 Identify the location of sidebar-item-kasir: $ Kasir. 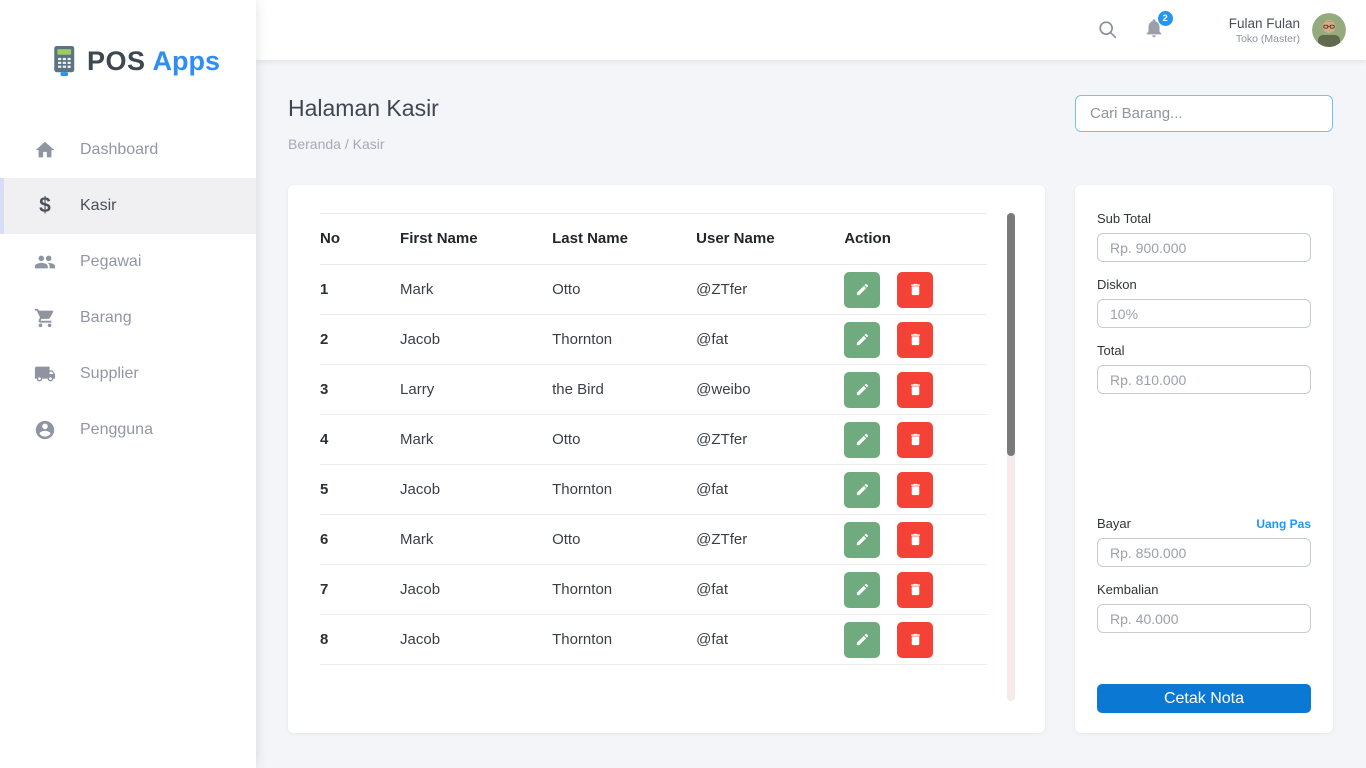
(128, 206).